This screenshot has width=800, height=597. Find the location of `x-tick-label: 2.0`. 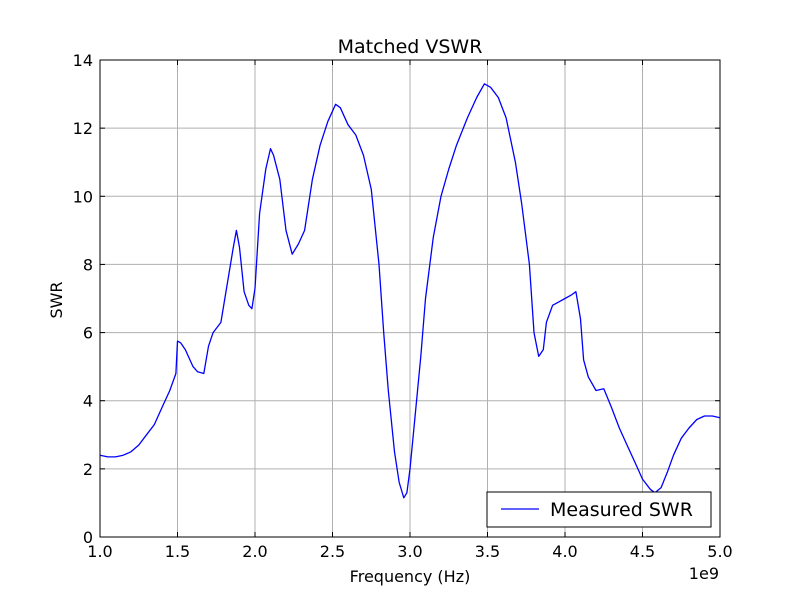

x-tick-label: 2.0 is located at coordinates (254, 551).